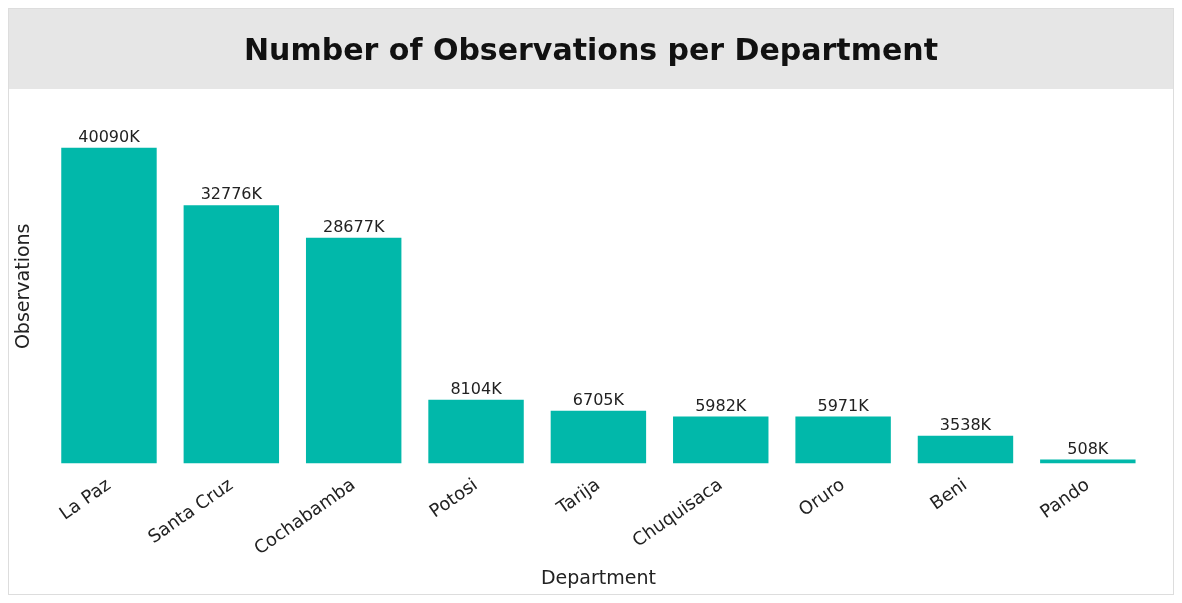 The height and width of the screenshot is (603, 1182). I want to click on chart-title: Number of Observations per Department, so click(591, 49).